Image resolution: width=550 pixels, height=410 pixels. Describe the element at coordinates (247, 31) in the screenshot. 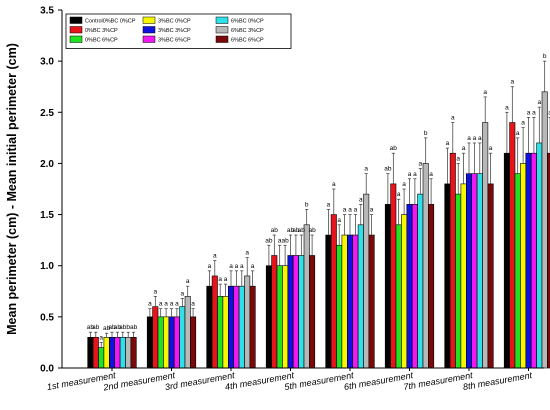

I see `legend-entry: 6%BC 3%CP` at that location.